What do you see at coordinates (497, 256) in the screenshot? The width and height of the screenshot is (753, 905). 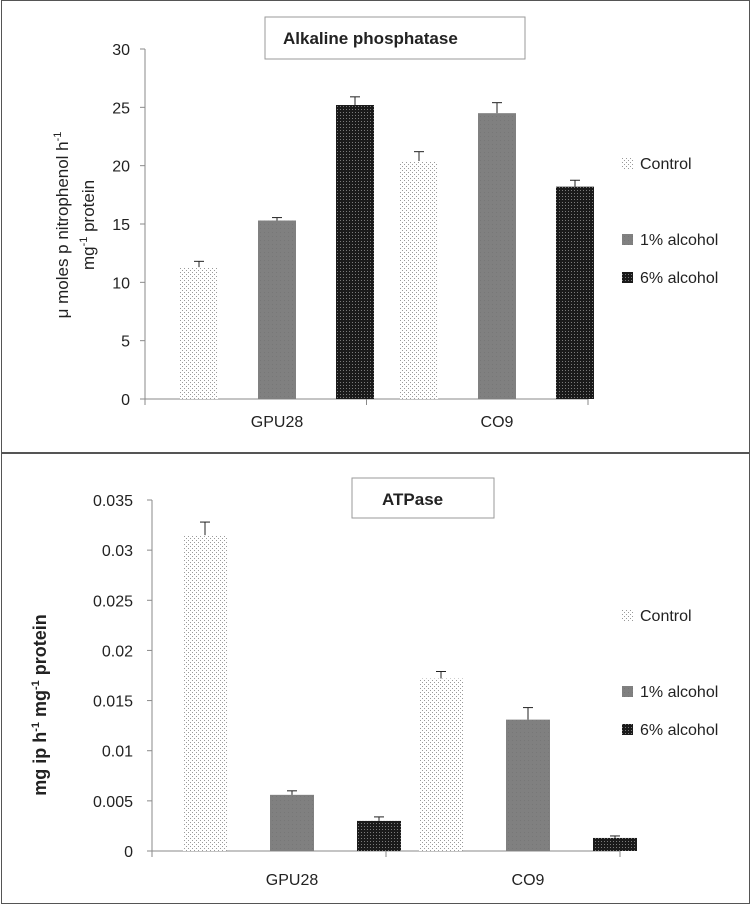 I see `chart1-bar-1-alcohol-co9` at bounding box center [497, 256].